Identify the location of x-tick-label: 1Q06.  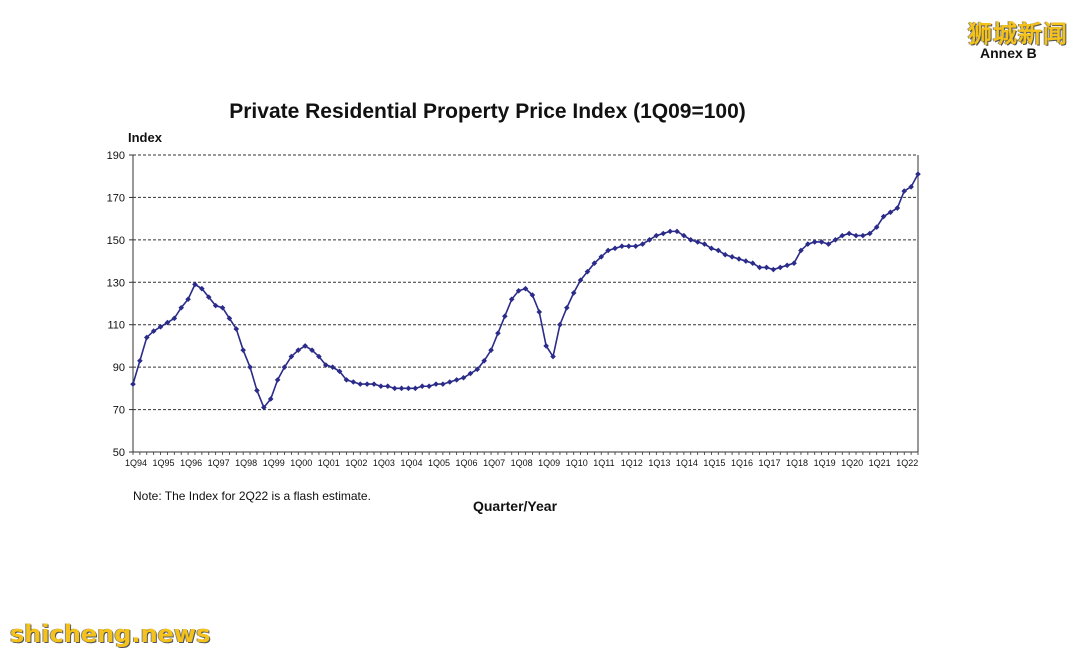
(467, 463).